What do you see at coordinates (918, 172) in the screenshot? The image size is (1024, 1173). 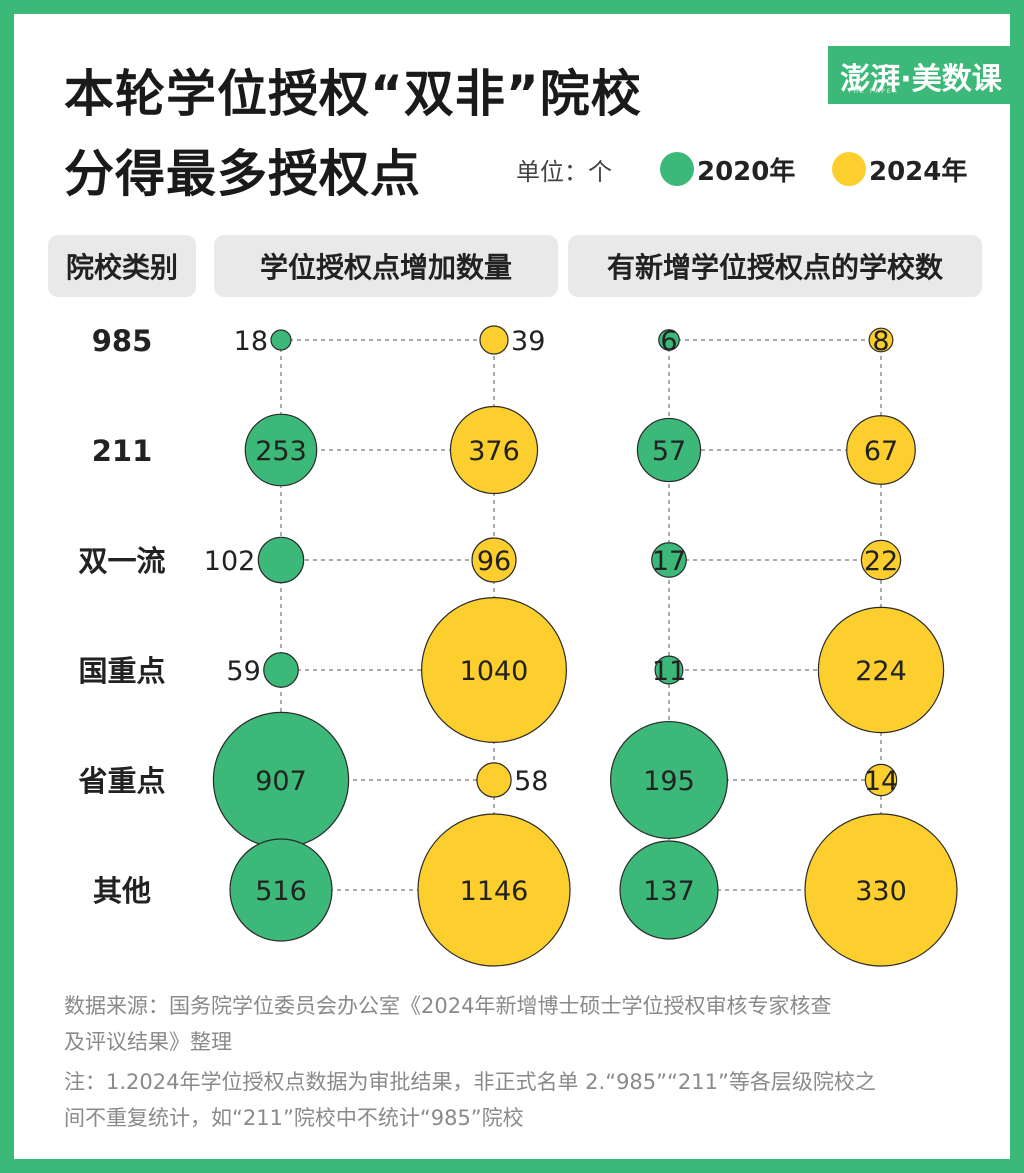 I see `legend-label-2024: 2024年` at bounding box center [918, 172].